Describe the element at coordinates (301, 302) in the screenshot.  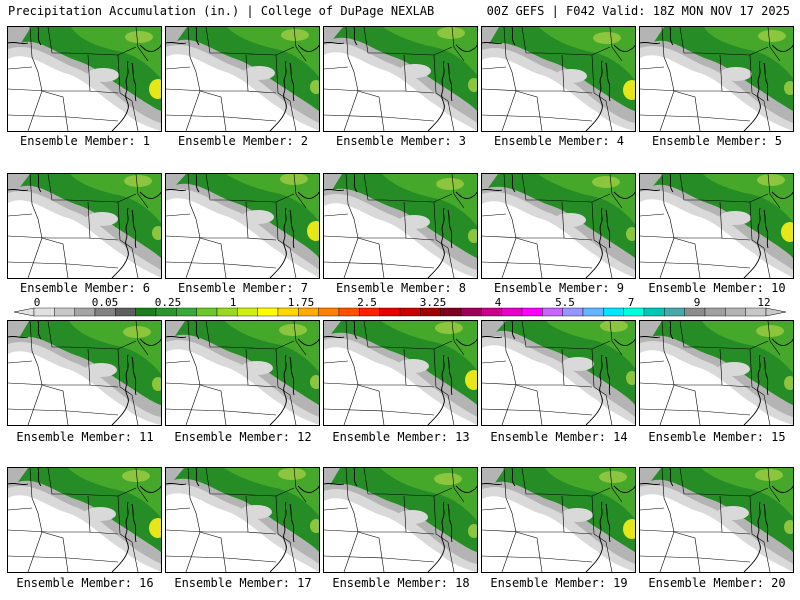
I see `scale-tick-label: 1.75` at that location.